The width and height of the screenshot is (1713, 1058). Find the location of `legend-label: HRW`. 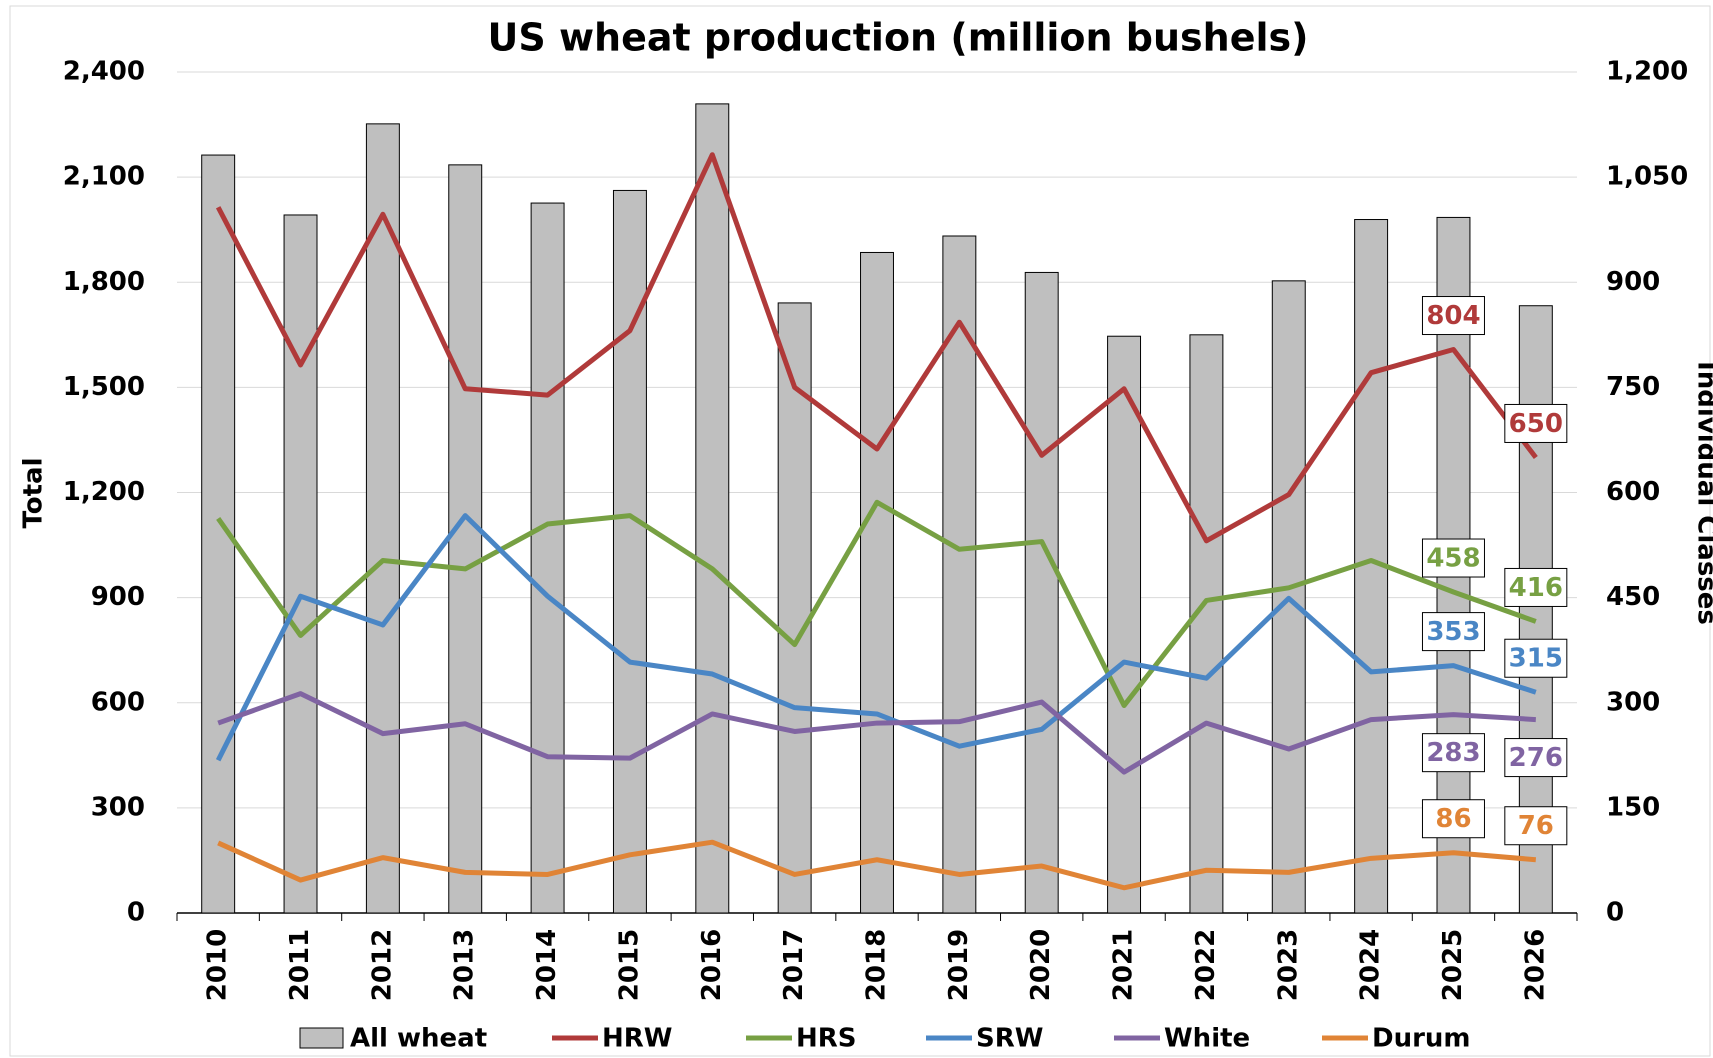

legend-label: HRW is located at coordinates (637, 1039).